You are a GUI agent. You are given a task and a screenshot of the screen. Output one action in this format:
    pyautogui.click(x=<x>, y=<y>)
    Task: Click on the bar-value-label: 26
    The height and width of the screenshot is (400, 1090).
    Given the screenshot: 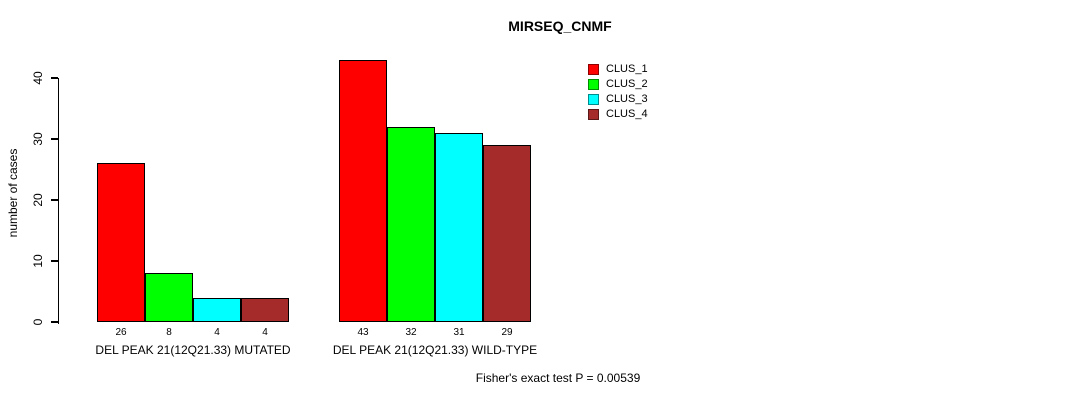 What is the action you would take?
    pyautogui.click(x=121, y=332)
    